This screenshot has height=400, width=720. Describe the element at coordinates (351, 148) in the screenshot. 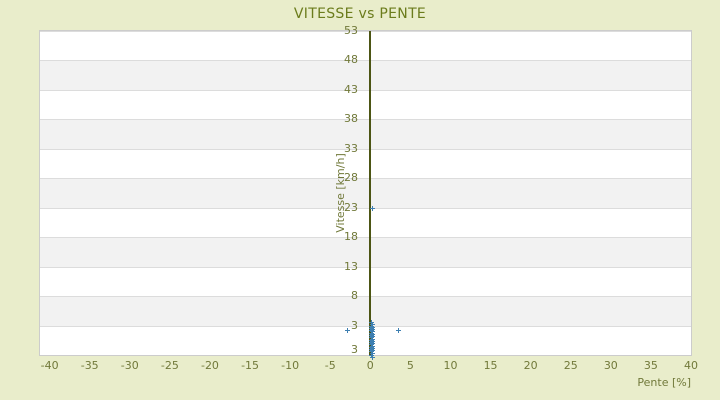

I see `y-tick-label: 33` at that location.